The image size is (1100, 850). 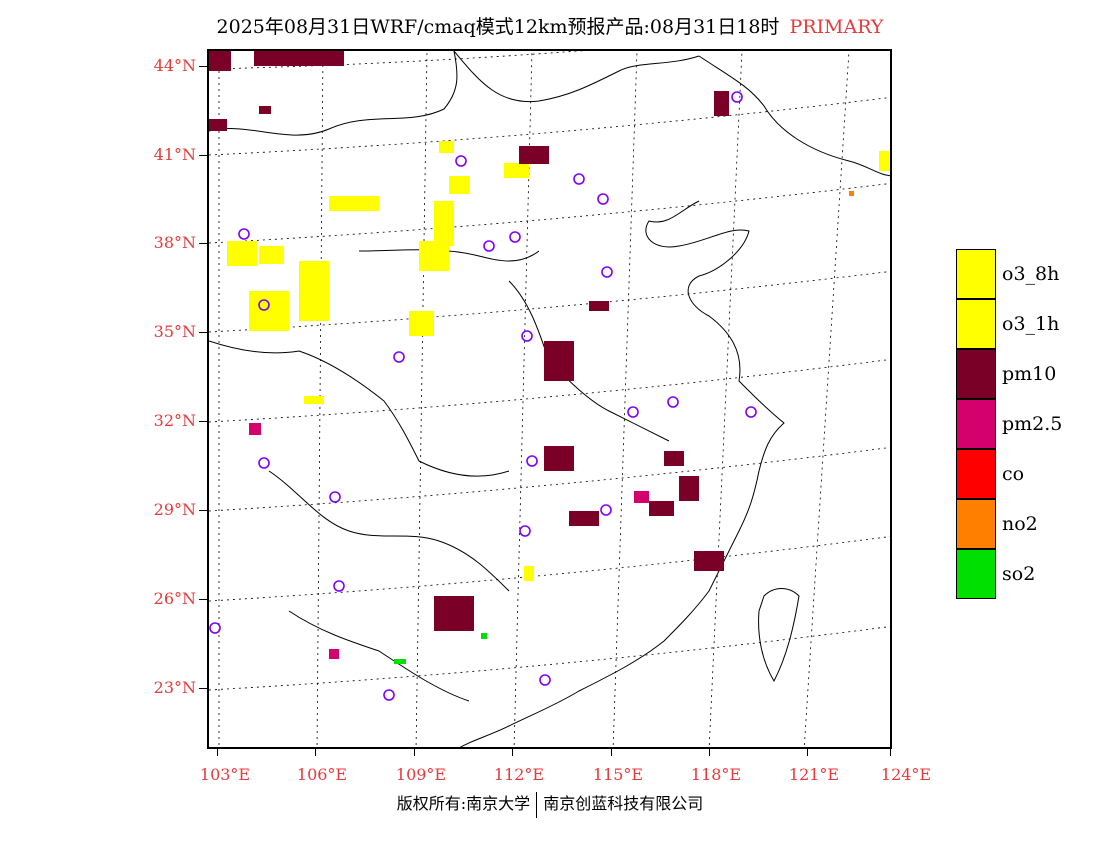 I want to click on lat-label-44: 44°N, so click(x=174, y=65).